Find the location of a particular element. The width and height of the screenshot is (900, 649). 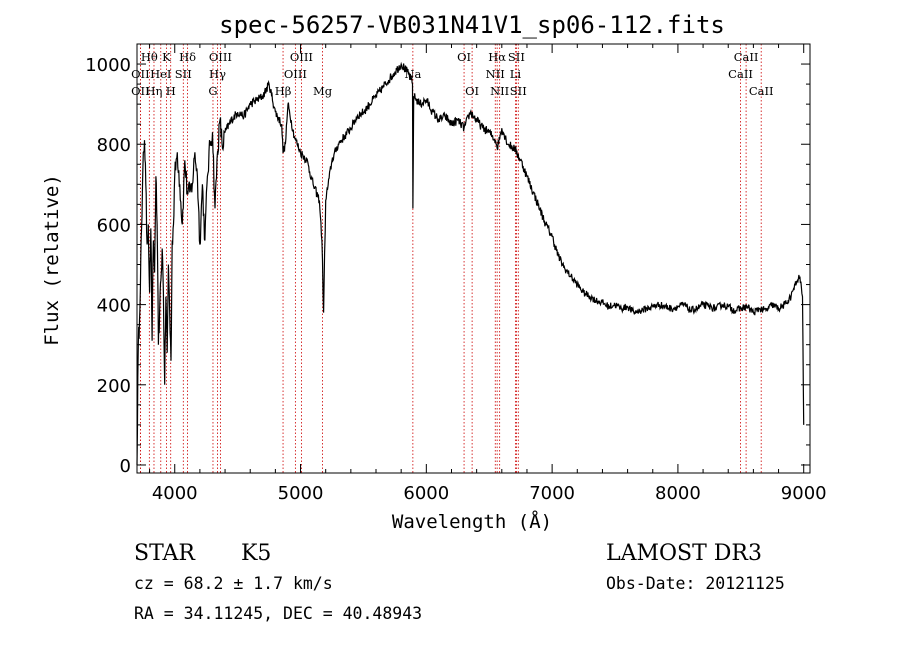

spectral-line-label: Na is located at coordinates (412, 74).